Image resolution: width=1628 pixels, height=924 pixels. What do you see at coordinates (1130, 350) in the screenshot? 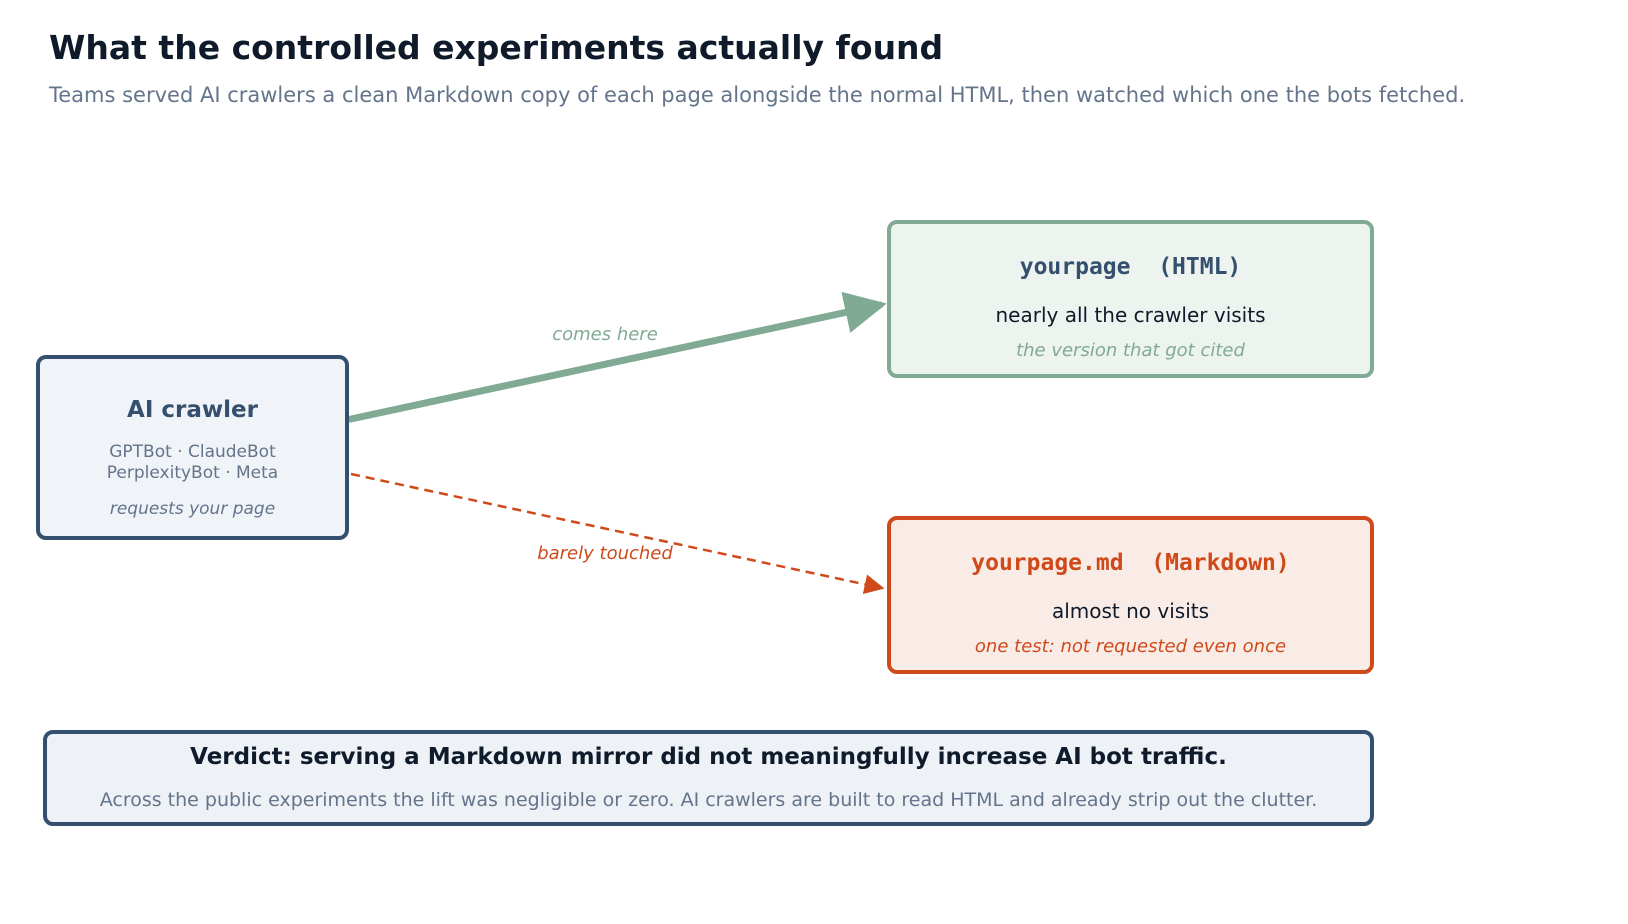
I see `html-note: the version that got cited` at bounding box center [1130, 350].